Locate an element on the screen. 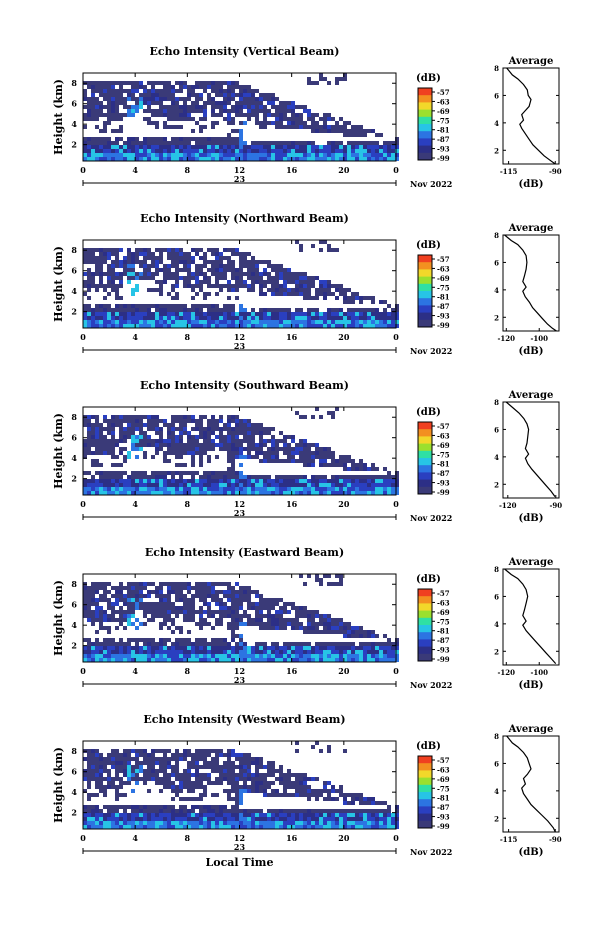 This screenshot has width=615, height=929. average-title: Average is located at coordinates (531, 61).